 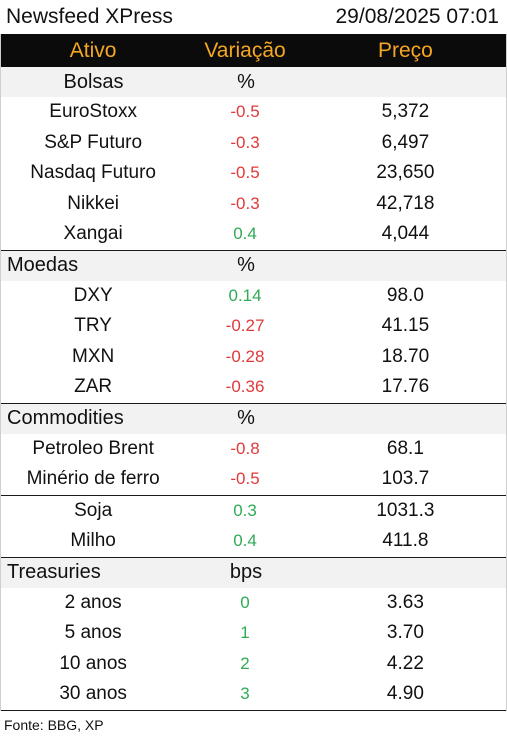 What do you see at coordinates (405, 295) in the screenshot?
I see `asset-price: 98.0` at bounding box center [405, 295].